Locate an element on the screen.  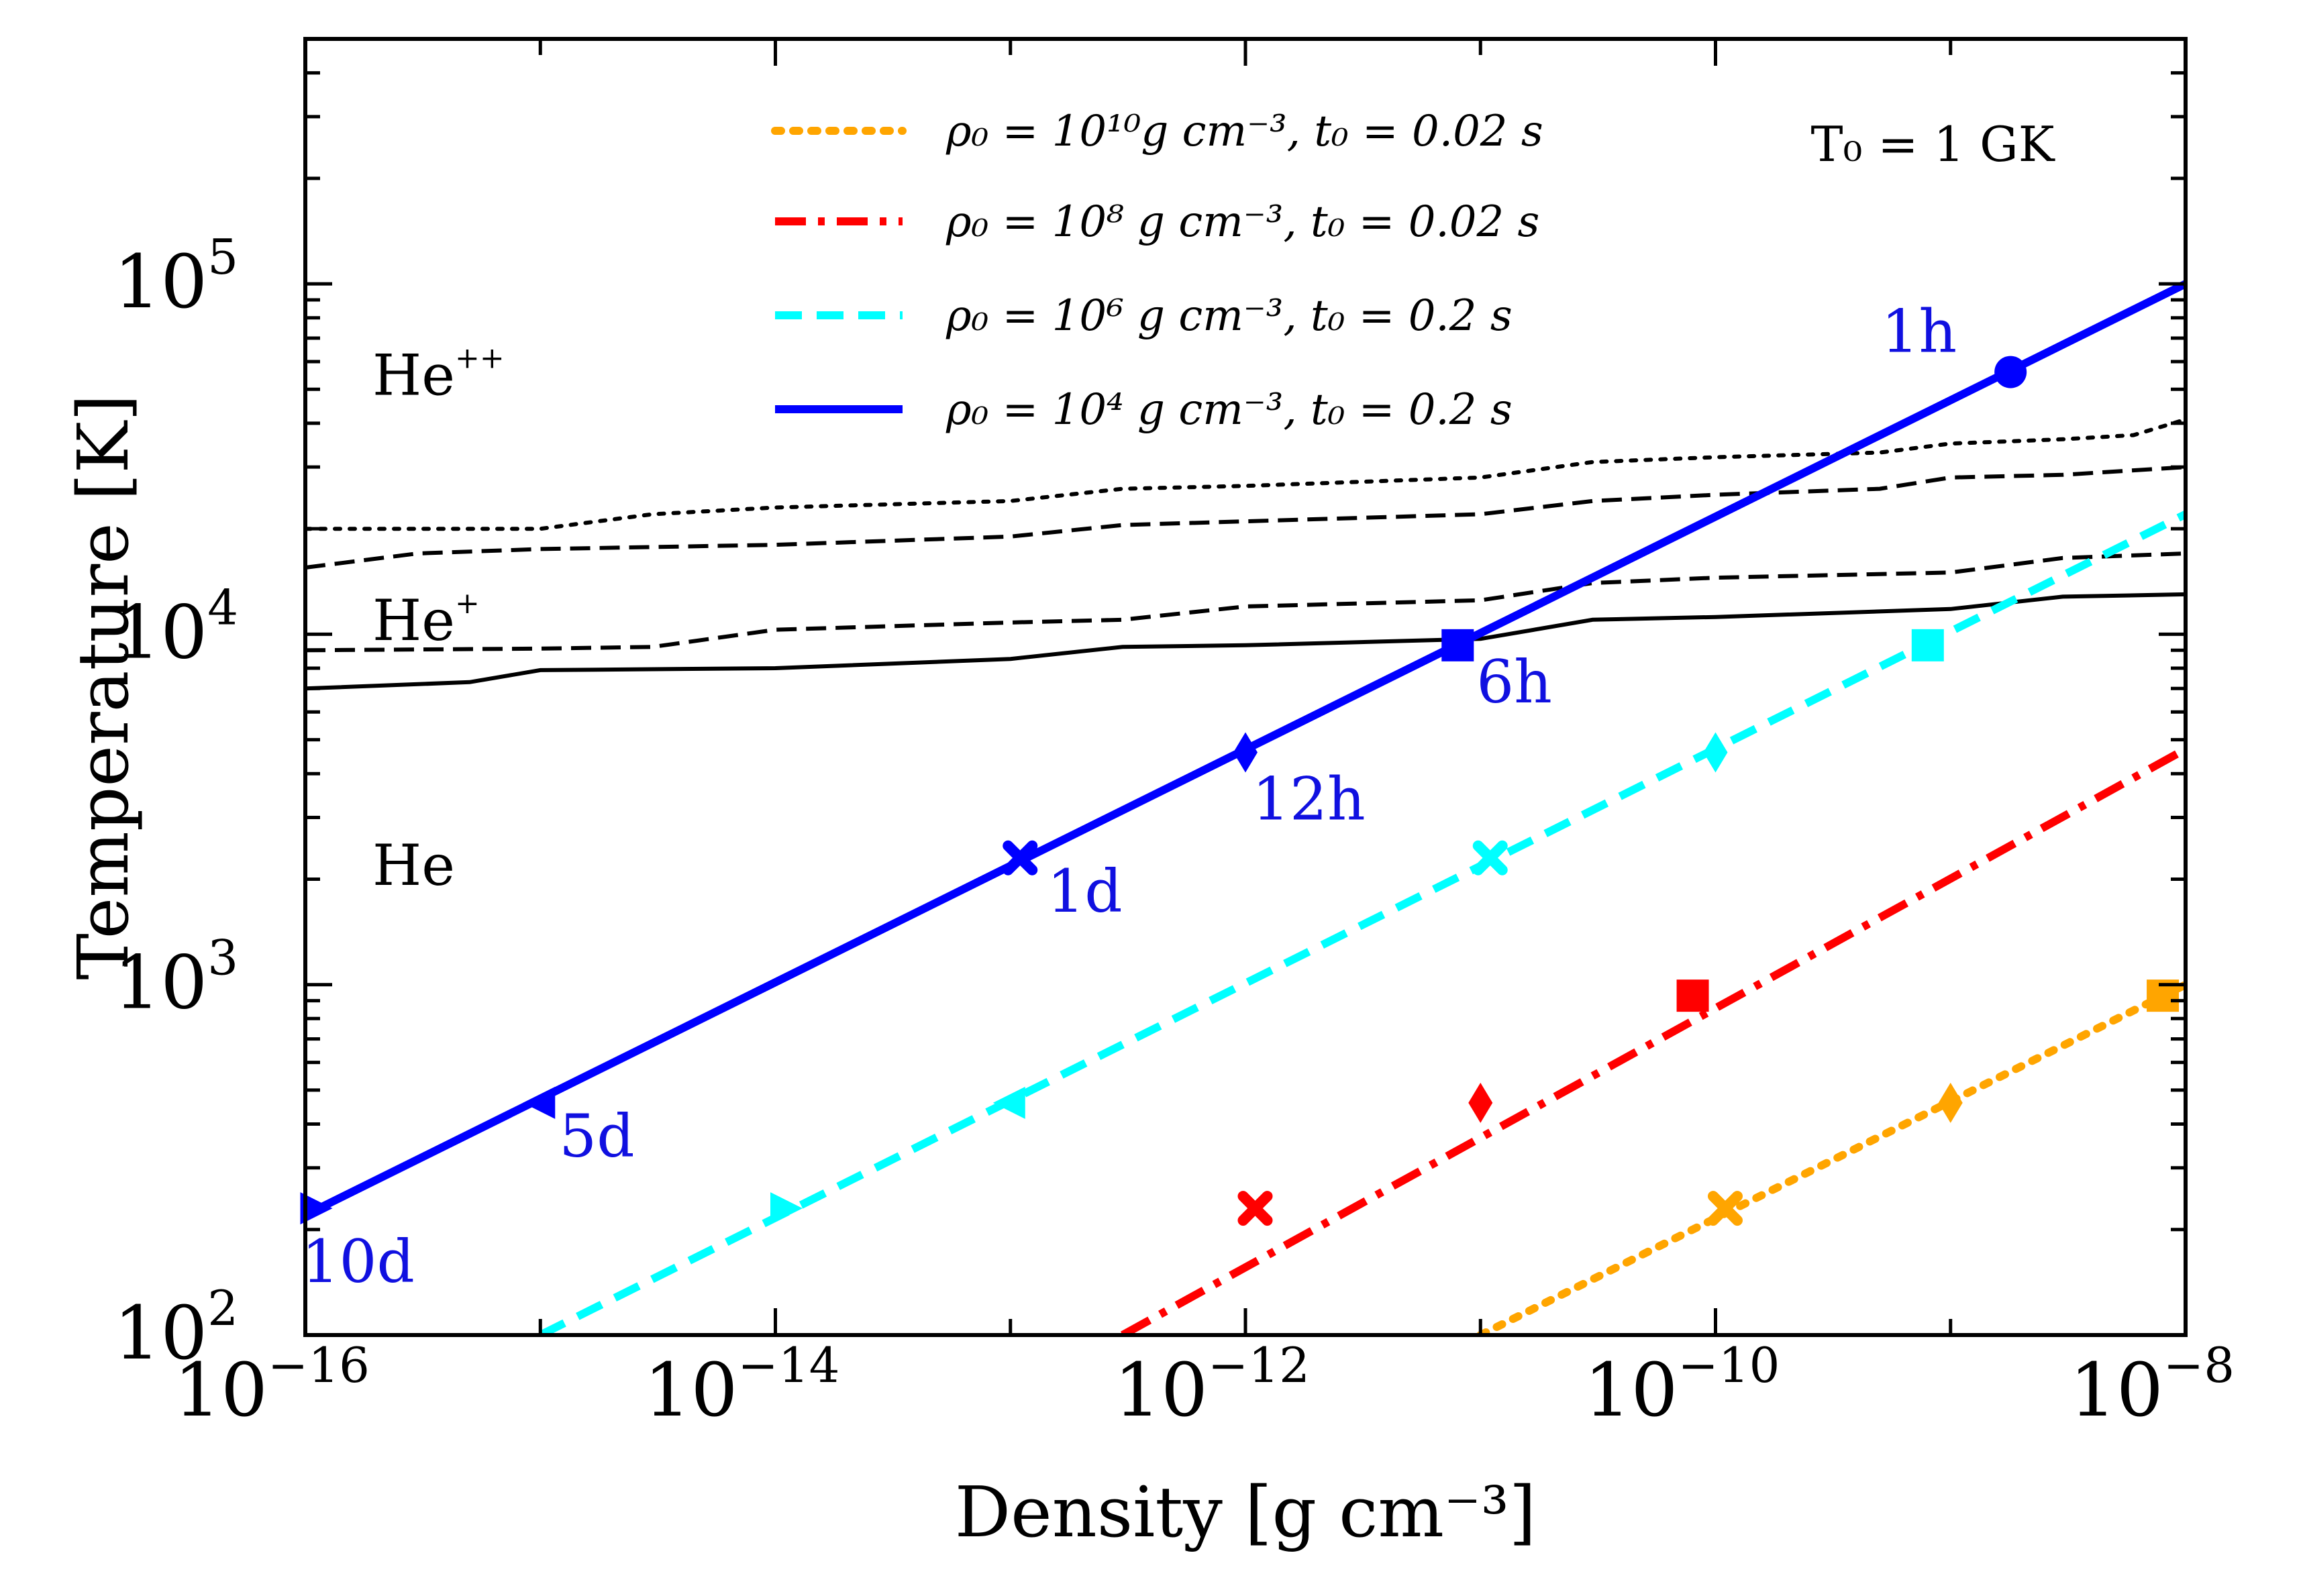
region-label-1: He++ is located at coordinates (438, 375).